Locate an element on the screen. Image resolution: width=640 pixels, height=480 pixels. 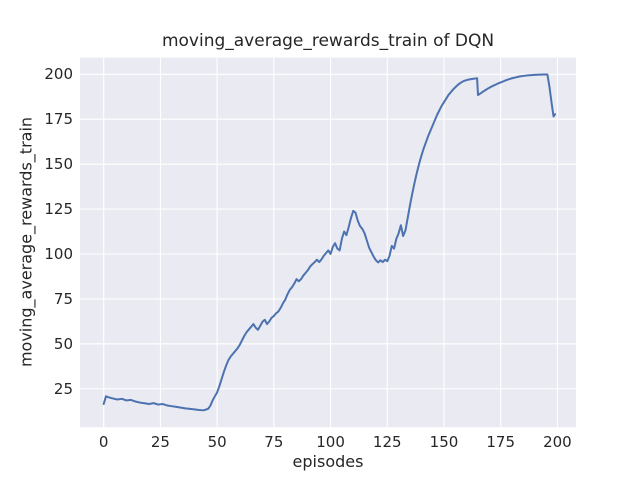
x-tick-label: 200 is located at coordinates (557, 442).